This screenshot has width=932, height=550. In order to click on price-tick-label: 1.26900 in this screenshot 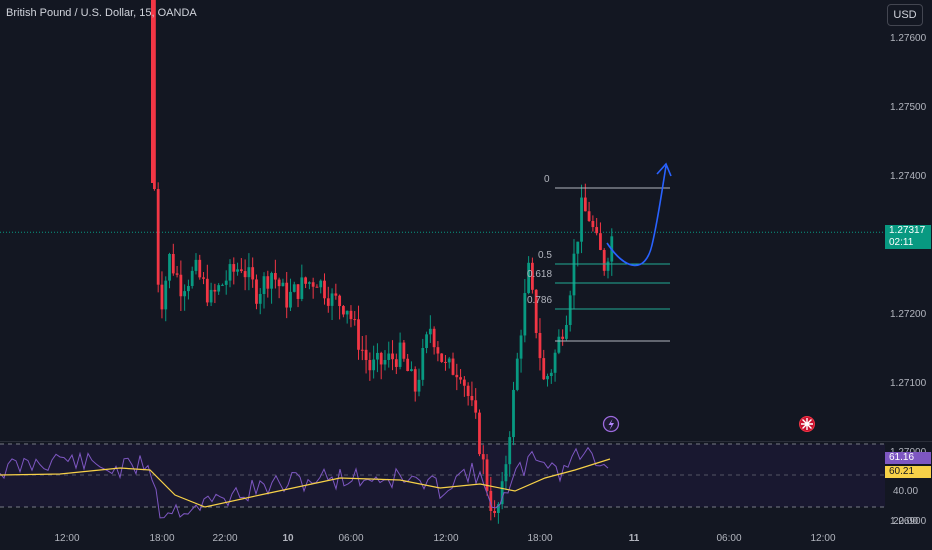, I will do `click(908, 521)`.